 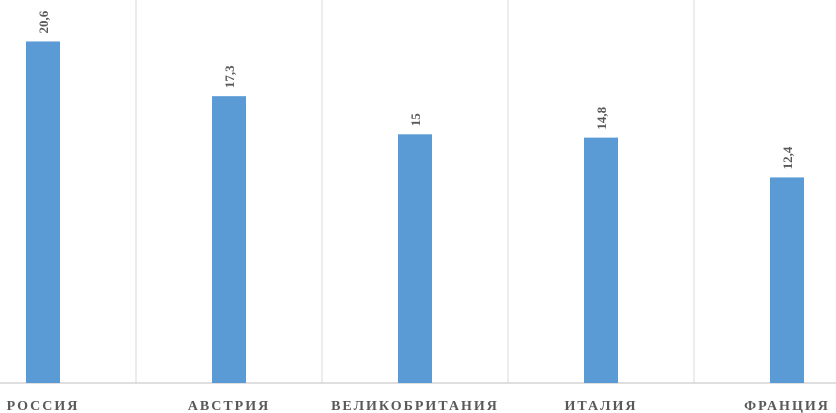 I want to click on category-label: ФРАНЦИЯ, so click(x=787, y=406).